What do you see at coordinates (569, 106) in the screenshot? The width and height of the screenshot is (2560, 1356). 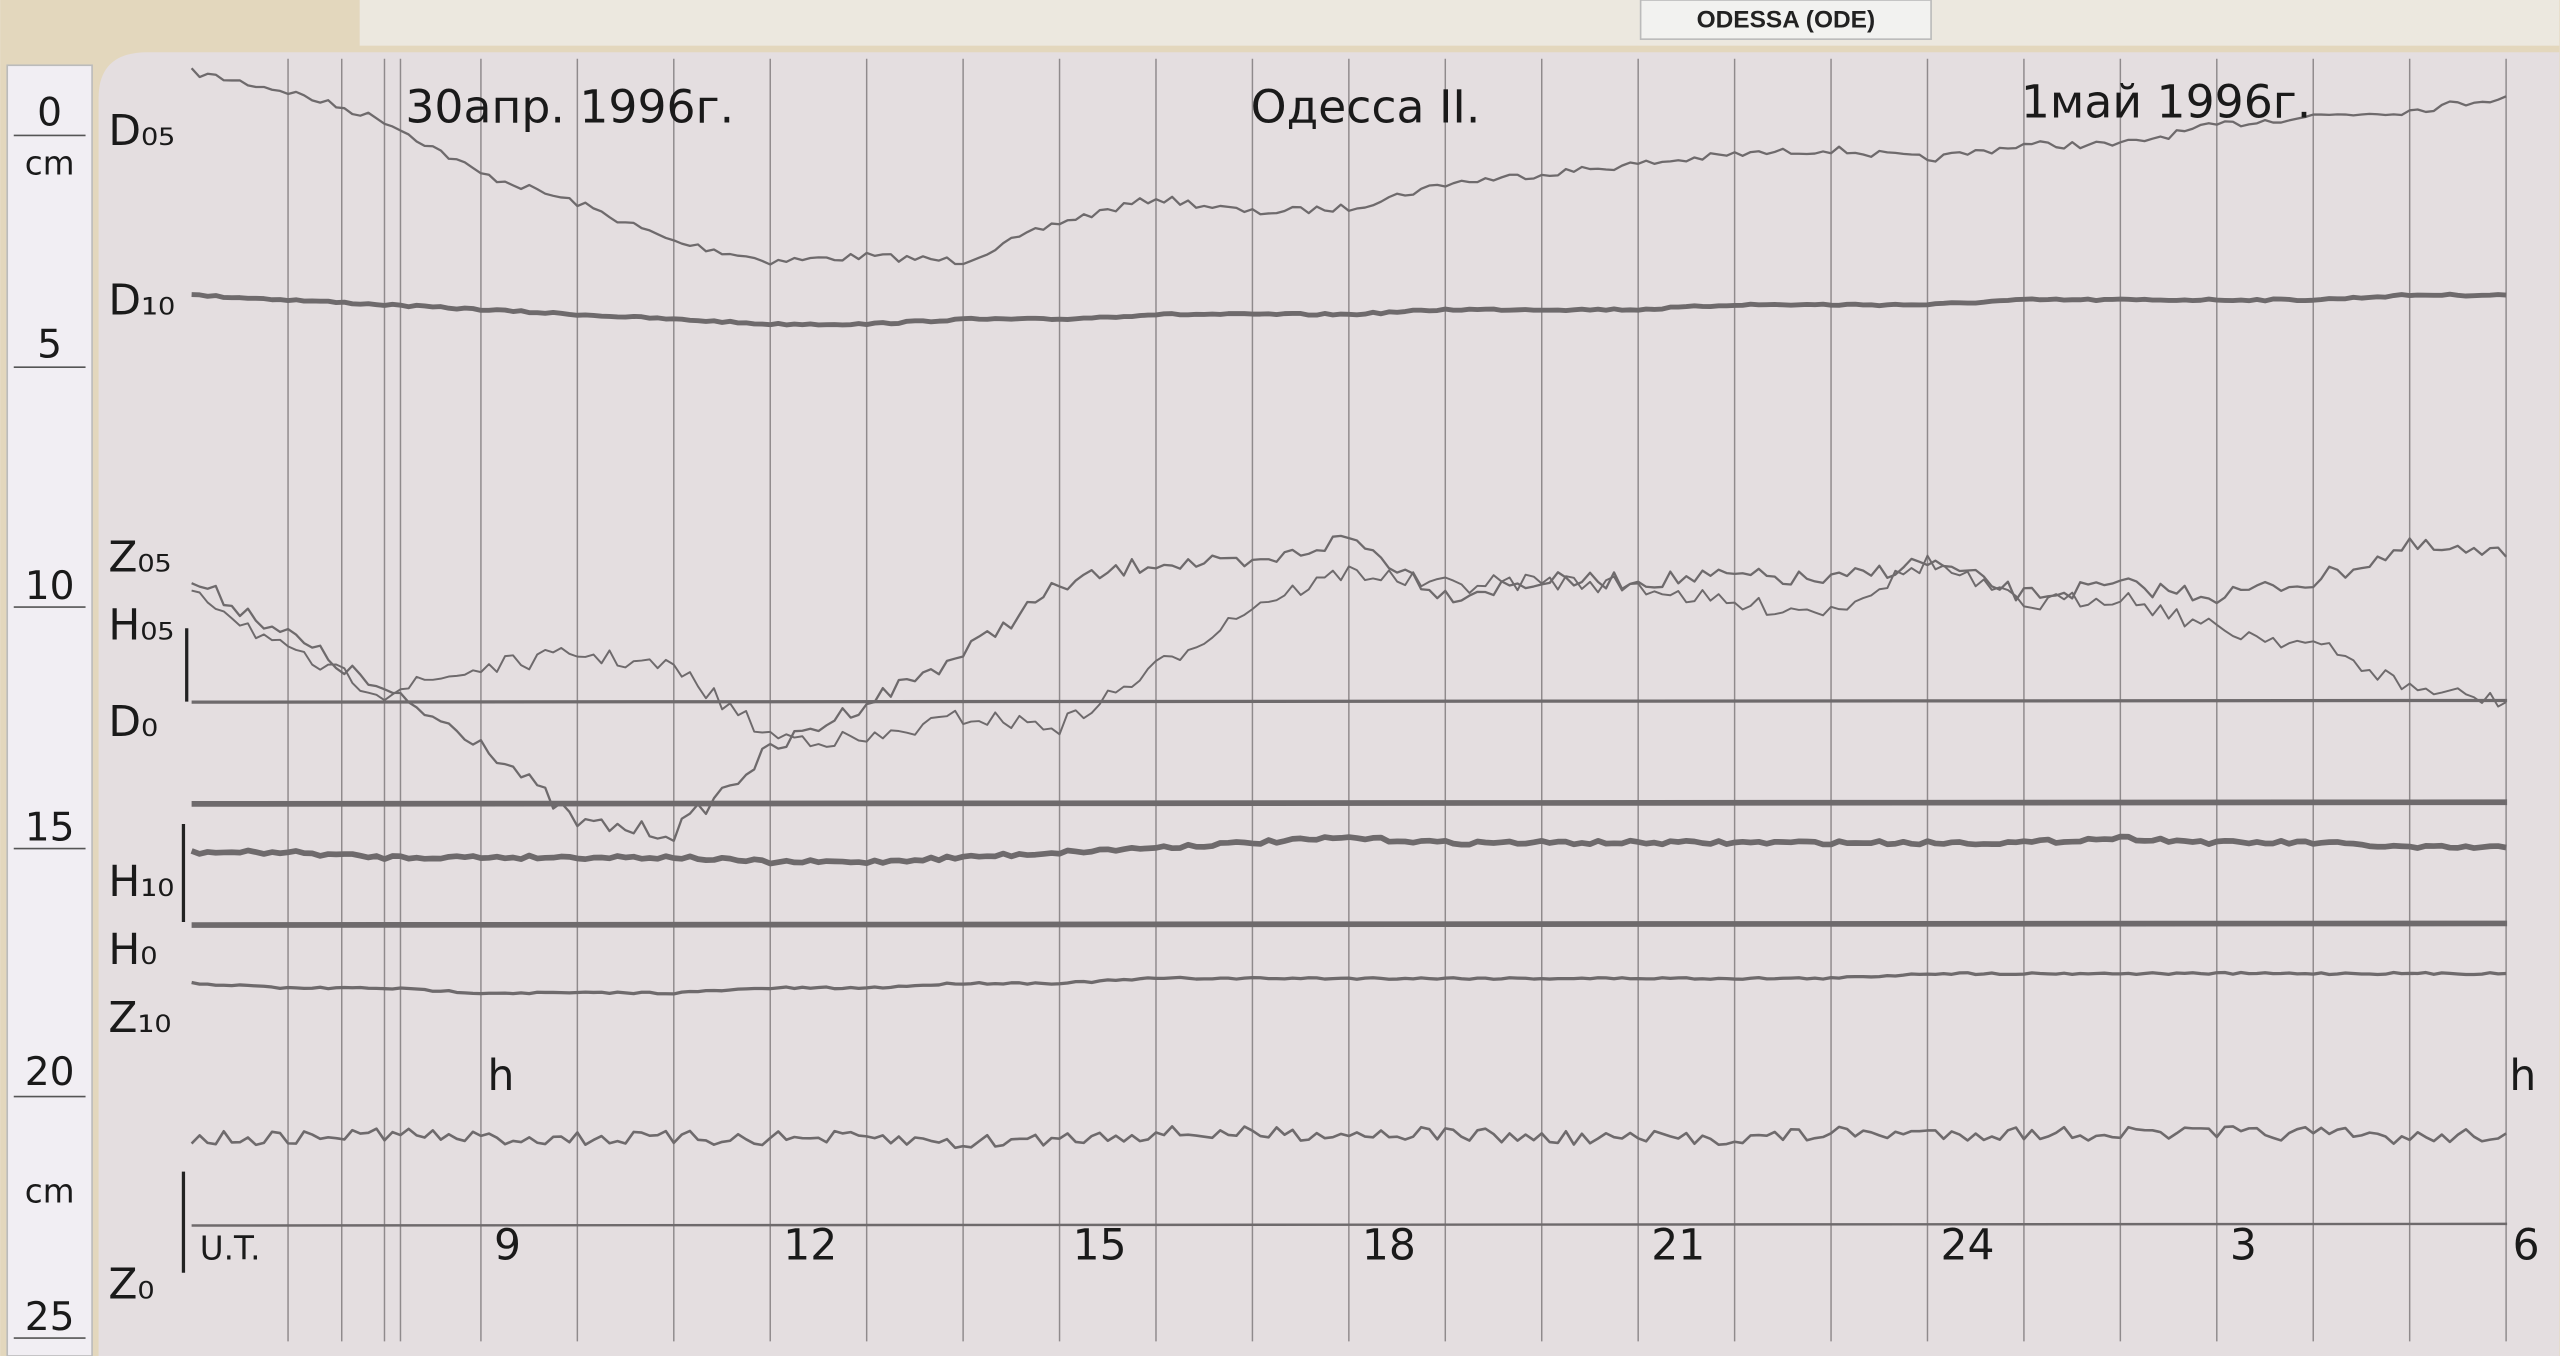 I see `title-left: 30апр. 1996г.` at bounding box center [569, 106].